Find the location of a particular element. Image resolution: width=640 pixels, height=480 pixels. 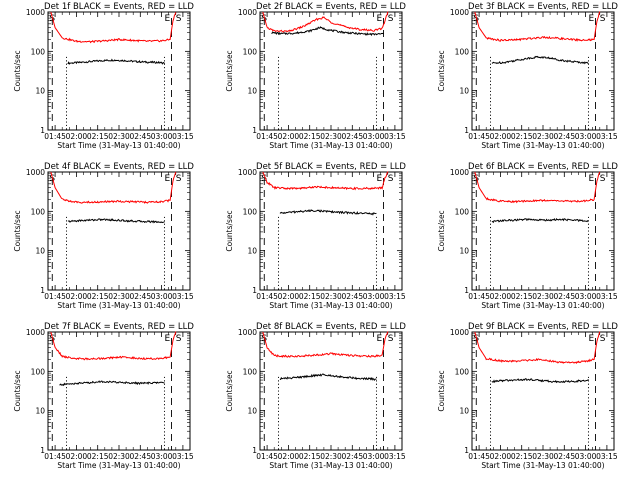

panel-title: Det 5f BLACK = Events, RED = LLD is located at coordinates (331, 167).